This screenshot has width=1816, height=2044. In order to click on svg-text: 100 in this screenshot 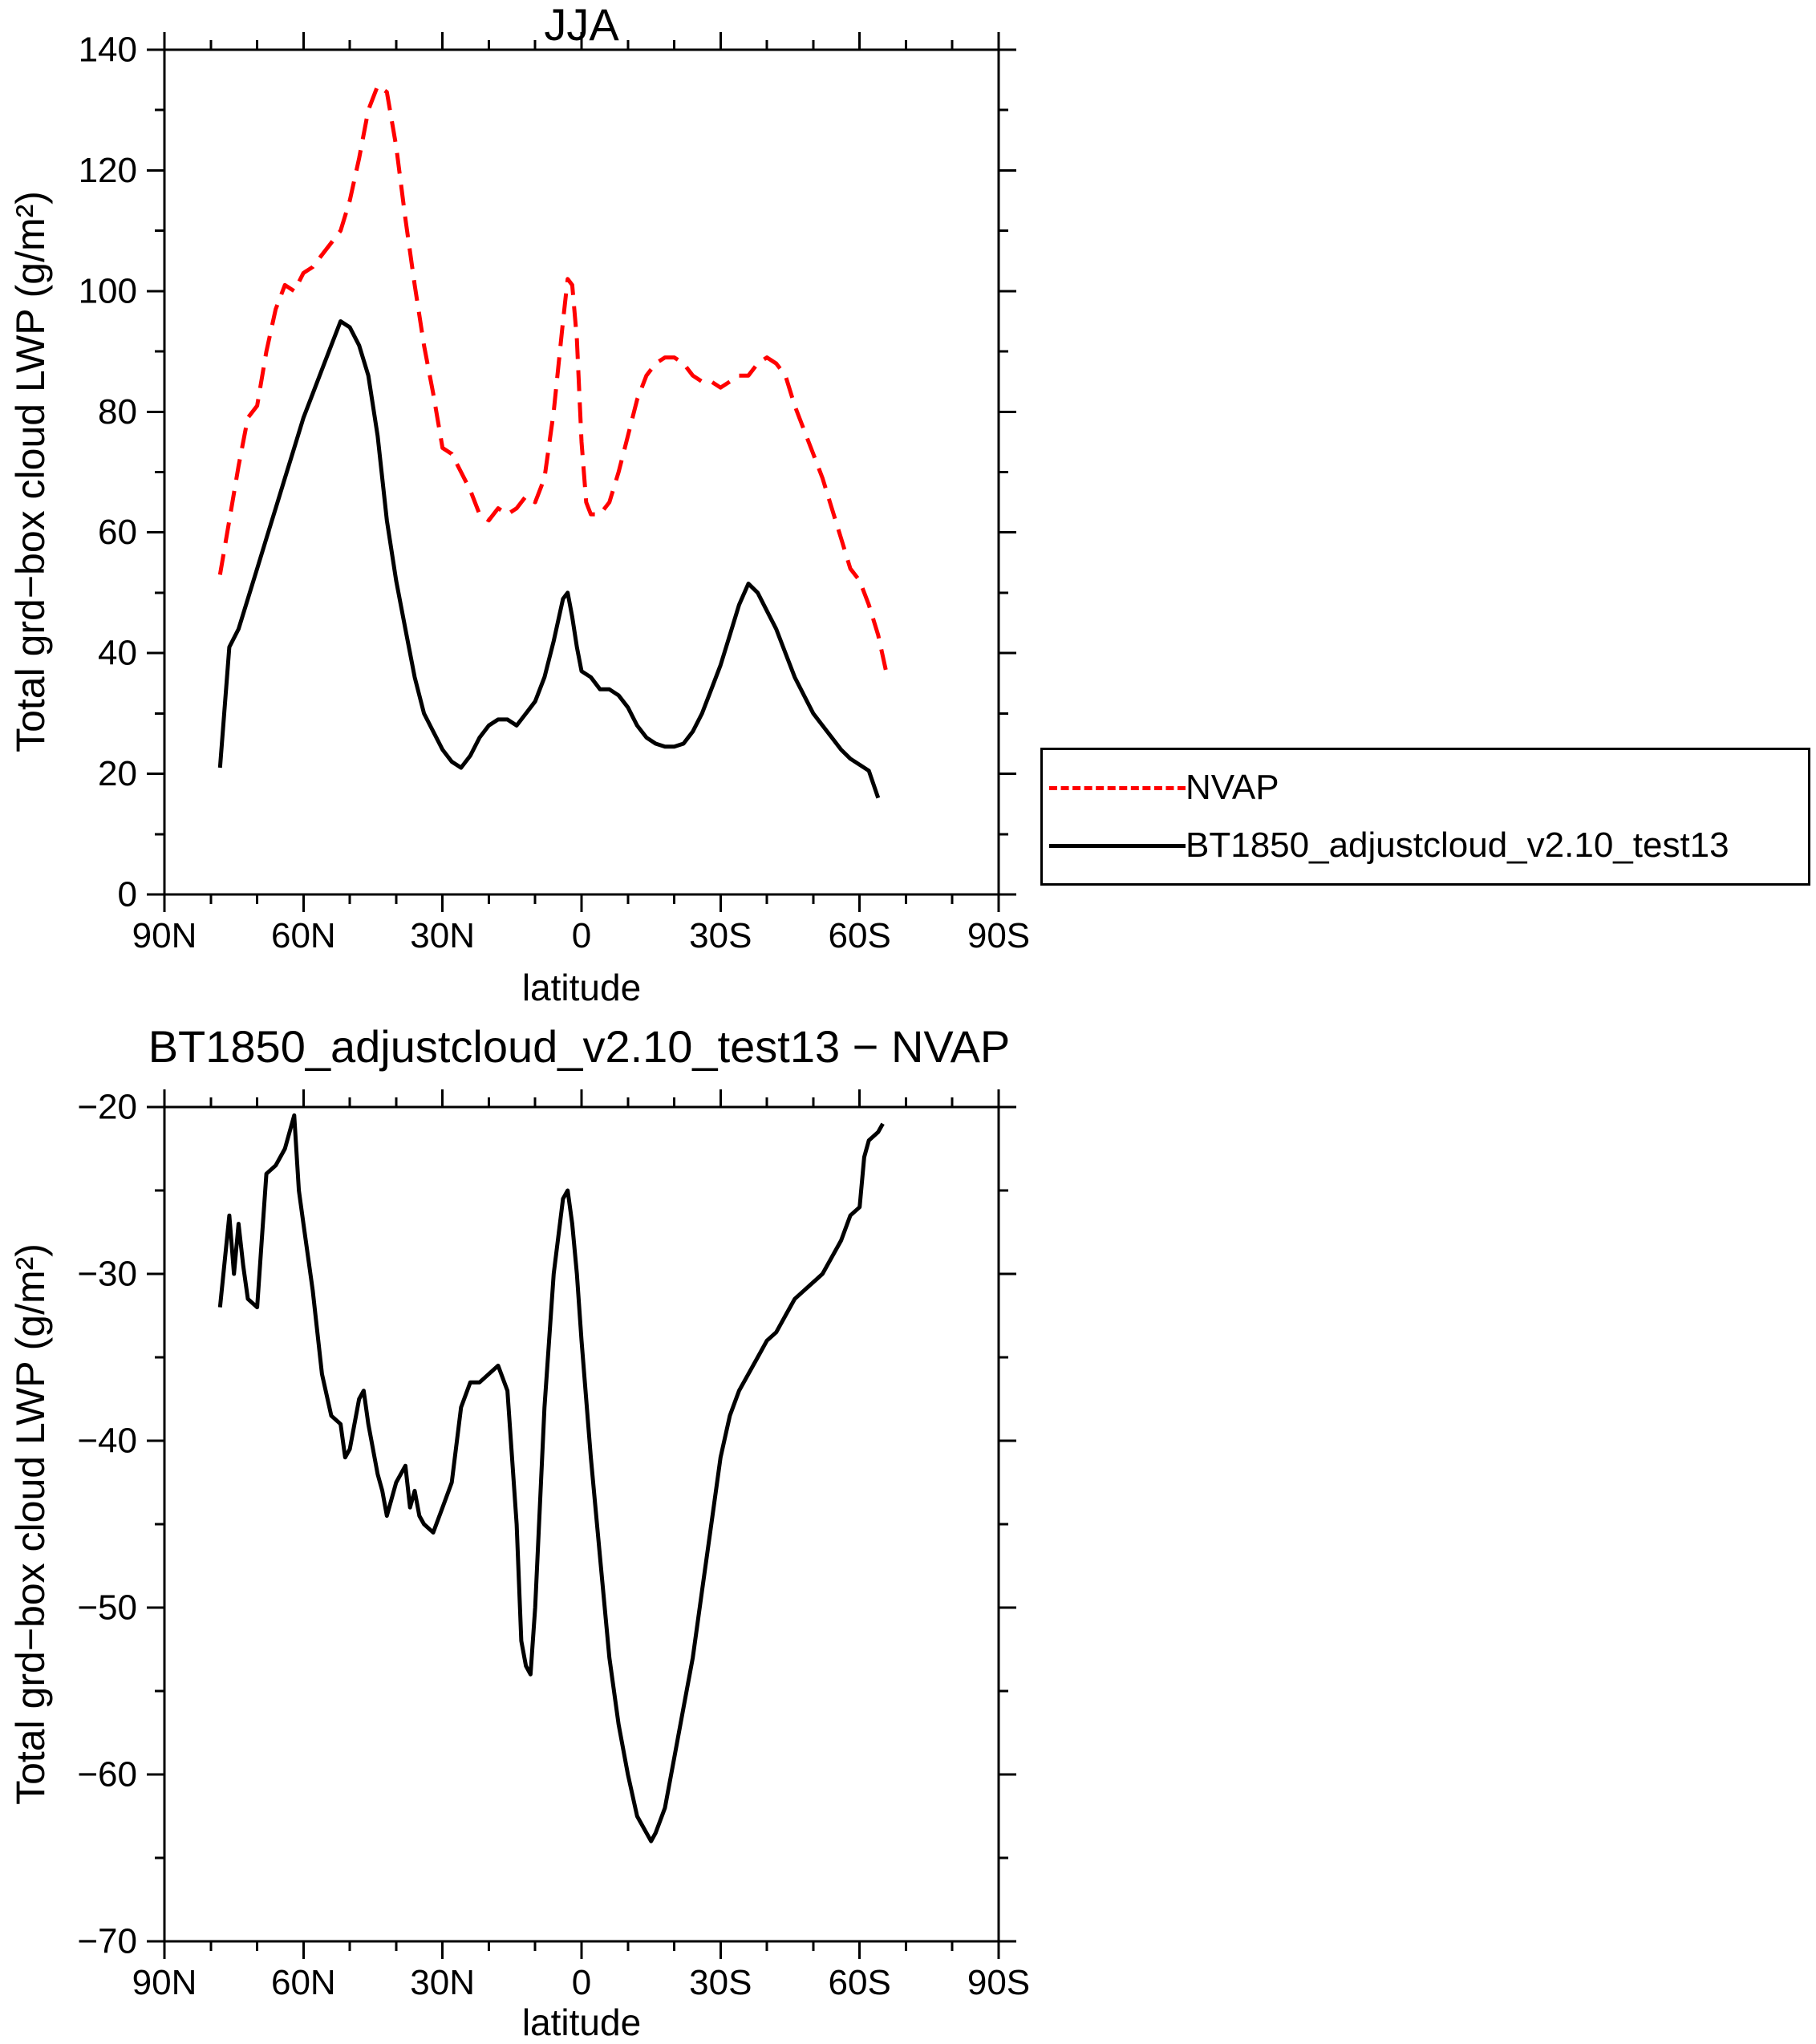, I will do `click(108, 291)`.